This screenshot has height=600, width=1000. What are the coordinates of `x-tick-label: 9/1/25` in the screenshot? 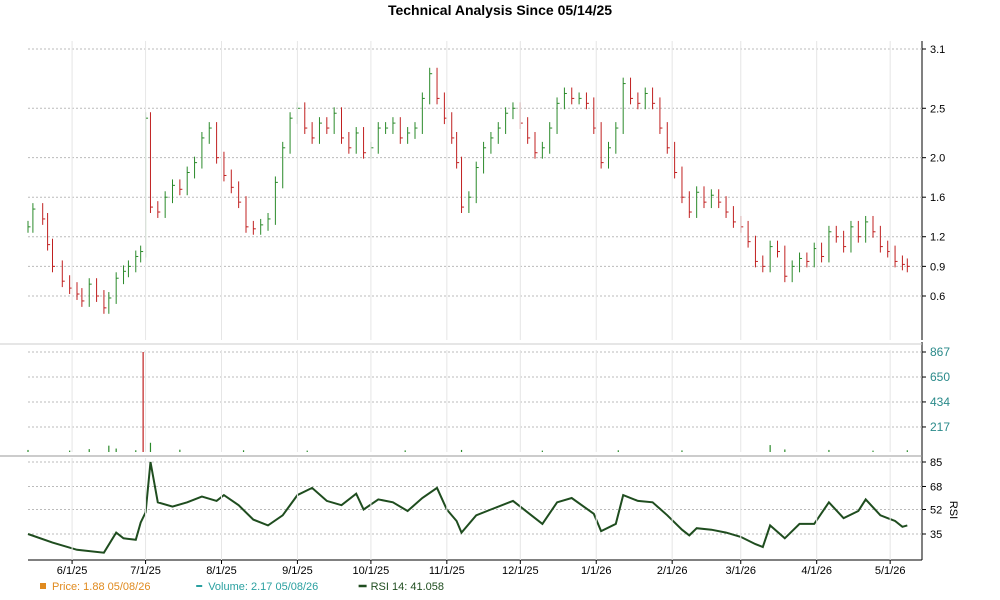 It's located at (297, 571).